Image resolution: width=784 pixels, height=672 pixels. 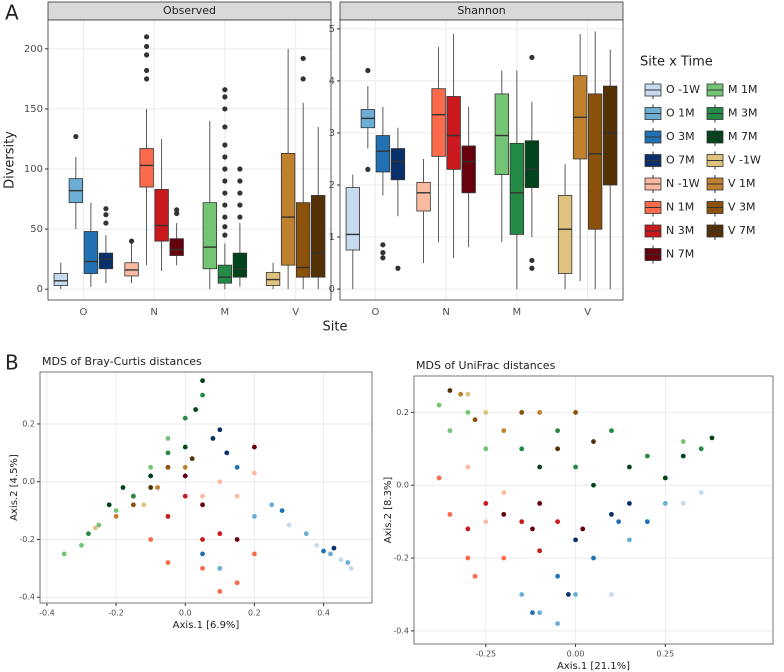 What do you see at coordinates (12, 13) in the screenshot?
I see `panel-label: A` at bounding box center [12, 13].